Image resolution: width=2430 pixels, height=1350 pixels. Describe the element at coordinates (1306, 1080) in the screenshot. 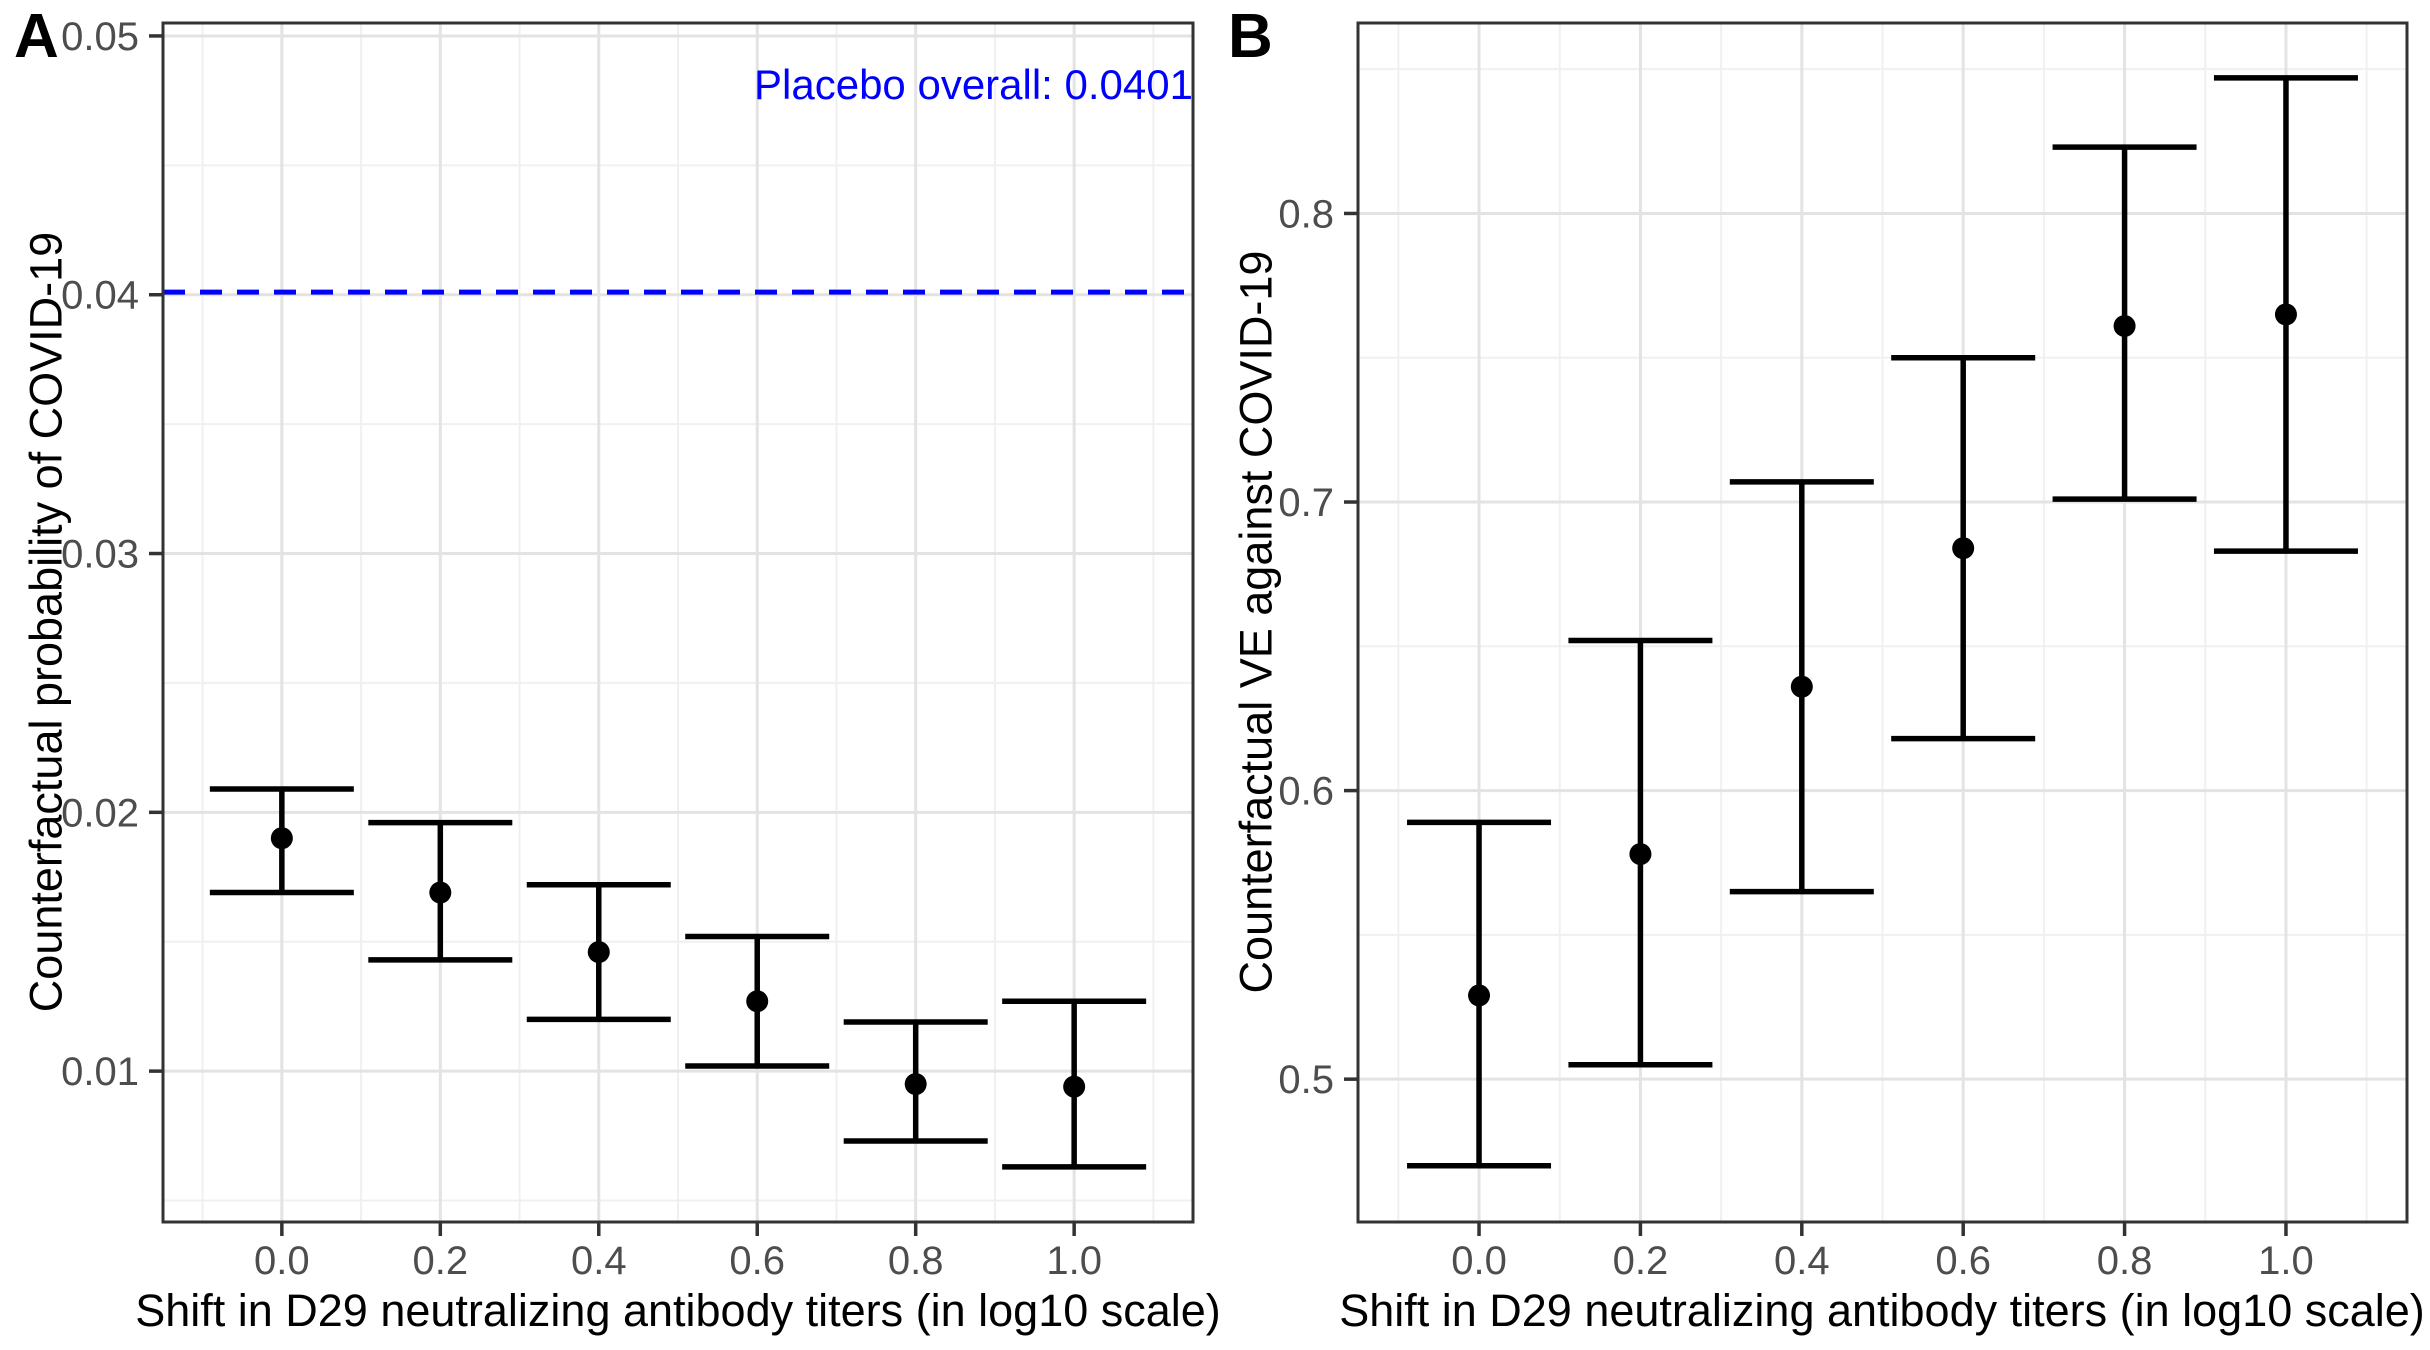

I see `panel-b-y-tick-label: 0.5` at that location.